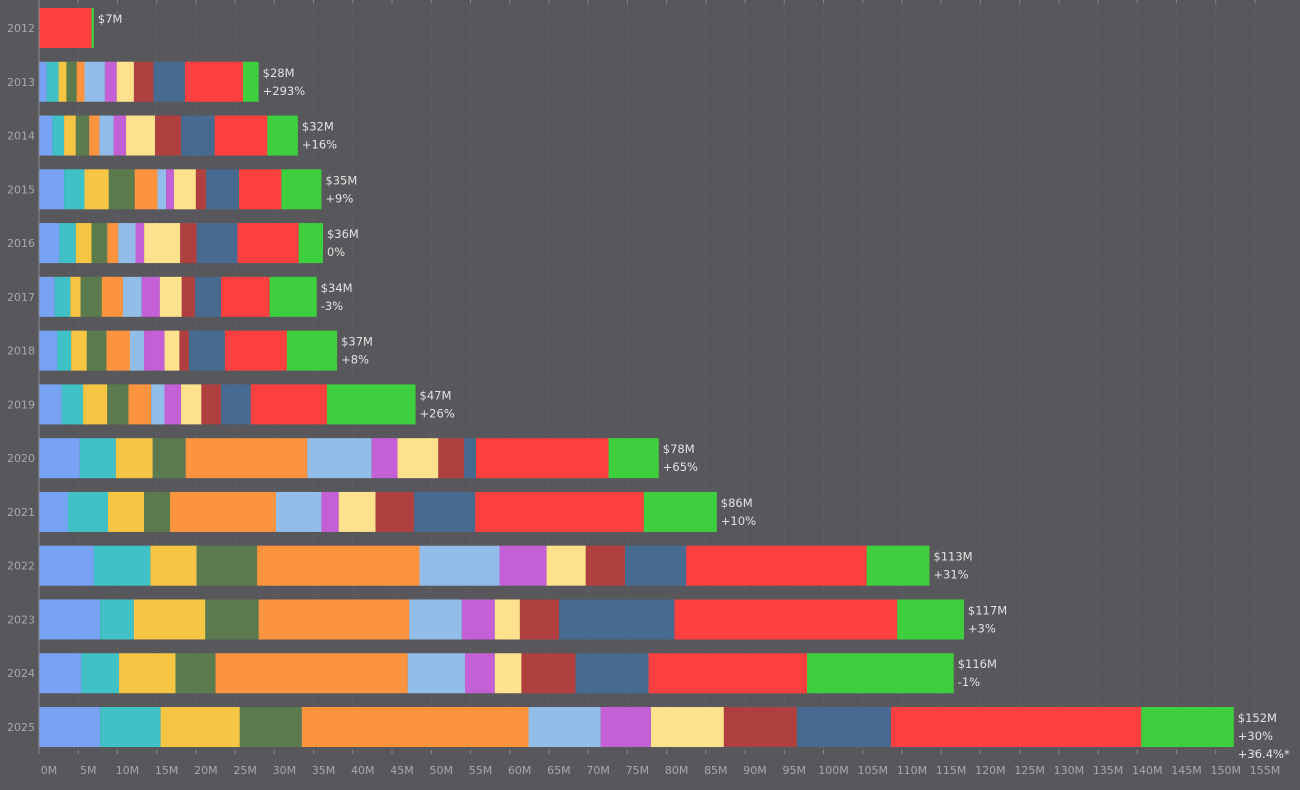  Describe the element at coordinates (950, 575) in the screenshot. I see `change-label: +31%` at that location.